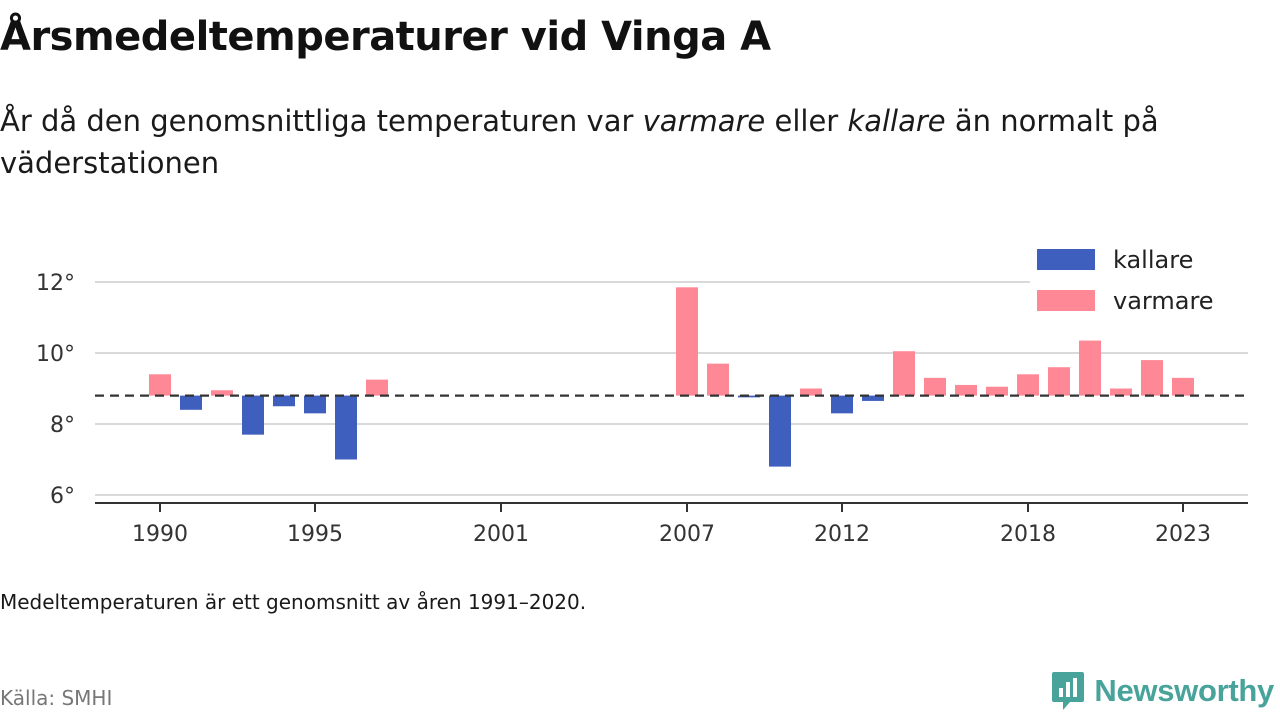  Describe the element at coordinates (501, 534) in the screenshot. I see `x-tick-label: 2001` at that location.